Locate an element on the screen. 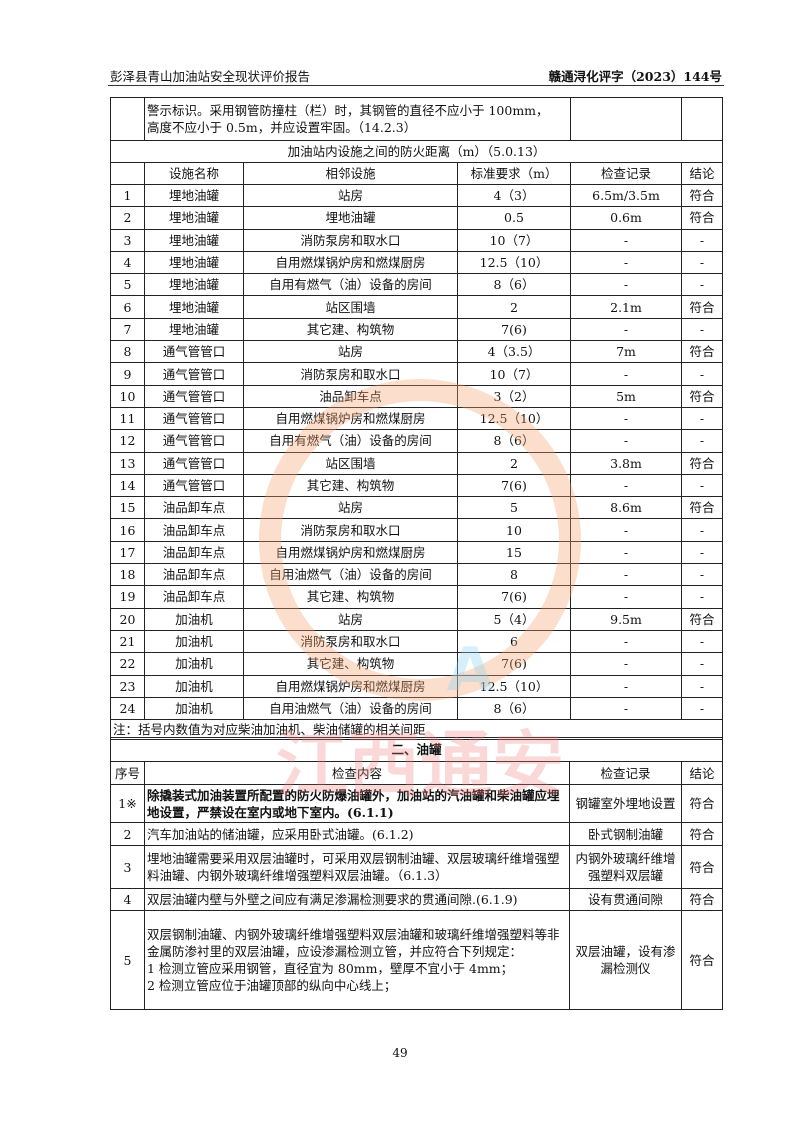 Image resolution: width=800 pixels, height=1131 pixels. table-cell: 14 is located at coordinates (127, 485).